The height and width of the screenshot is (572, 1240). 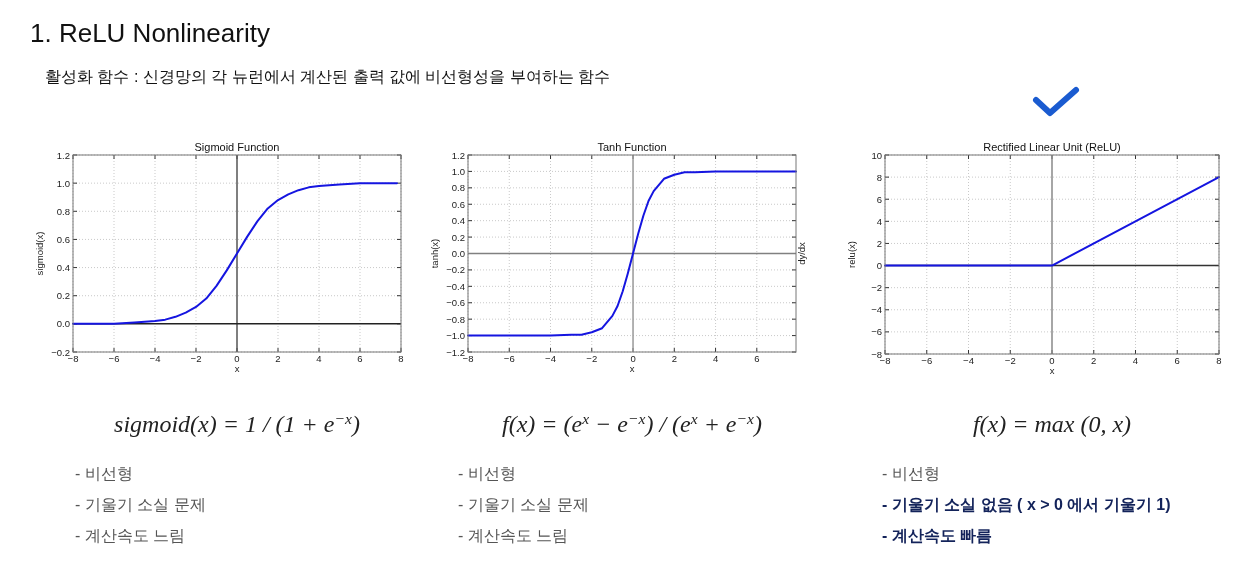 I want to click on chart-title: Tanh Function, so click(x=632, y=147).